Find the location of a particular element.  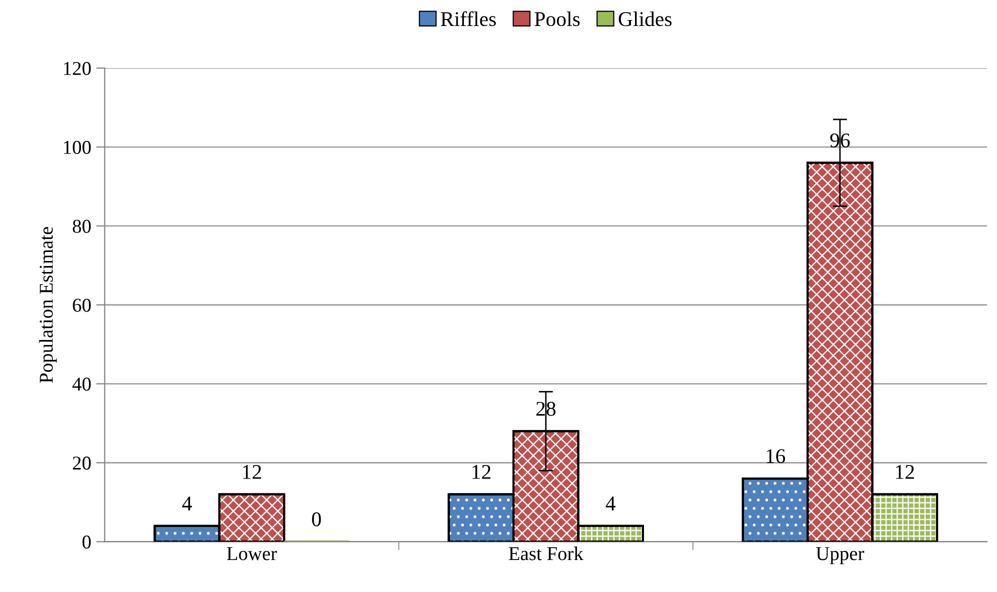

y-tick-label: 20 is located at coordinates (81, 463).